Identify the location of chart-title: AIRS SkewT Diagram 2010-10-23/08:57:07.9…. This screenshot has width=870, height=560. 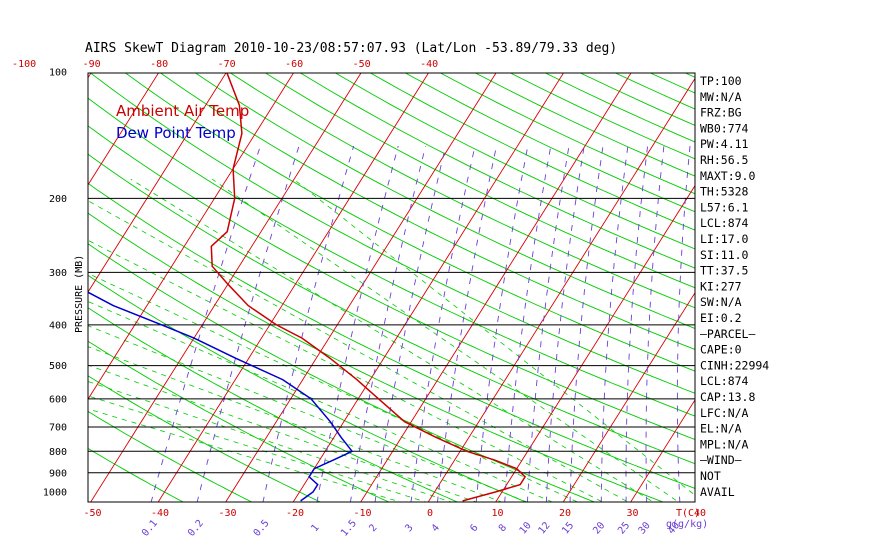
(351, 48).